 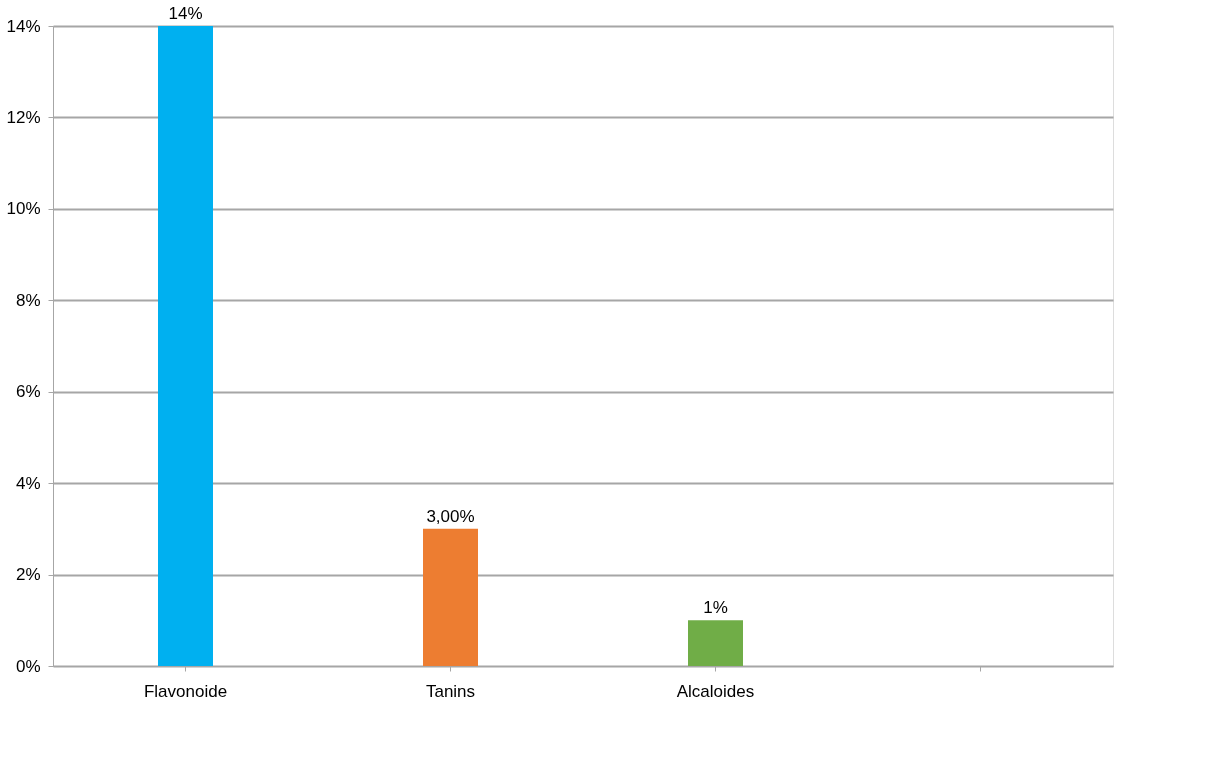 What do you see at coordinates (715, 691) in the screenshot?
I see `x-tick-label: Alcaloides` at bounding box center [715, 691].